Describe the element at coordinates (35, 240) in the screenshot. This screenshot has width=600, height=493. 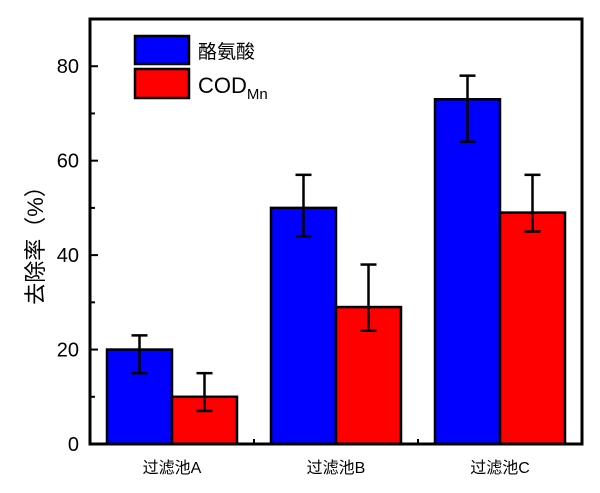
I see `y-axis-label: 去除率（%）` at that location.